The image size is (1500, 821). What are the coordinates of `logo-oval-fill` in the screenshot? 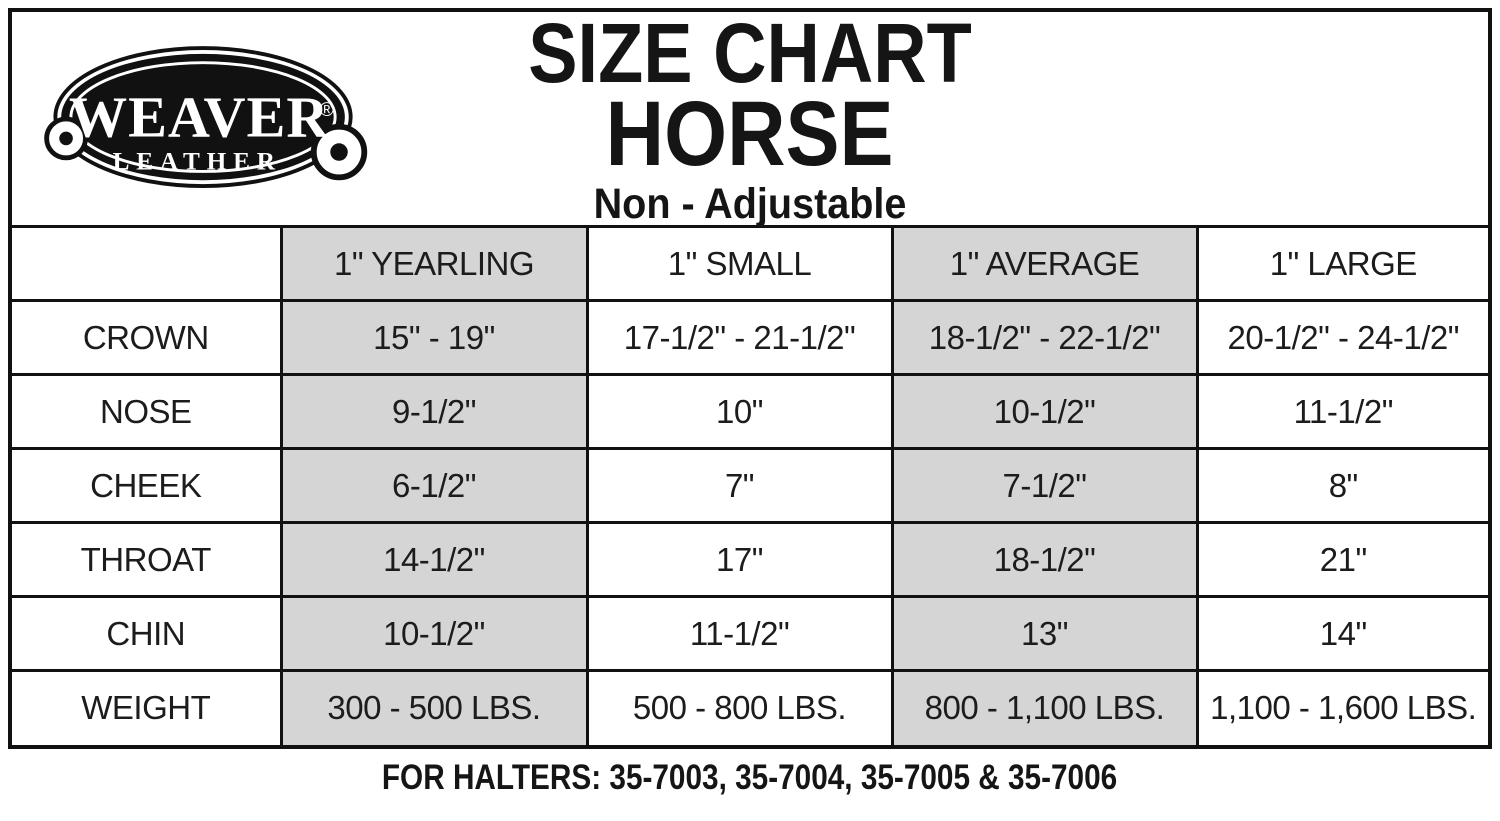 It's located at (203, 117).